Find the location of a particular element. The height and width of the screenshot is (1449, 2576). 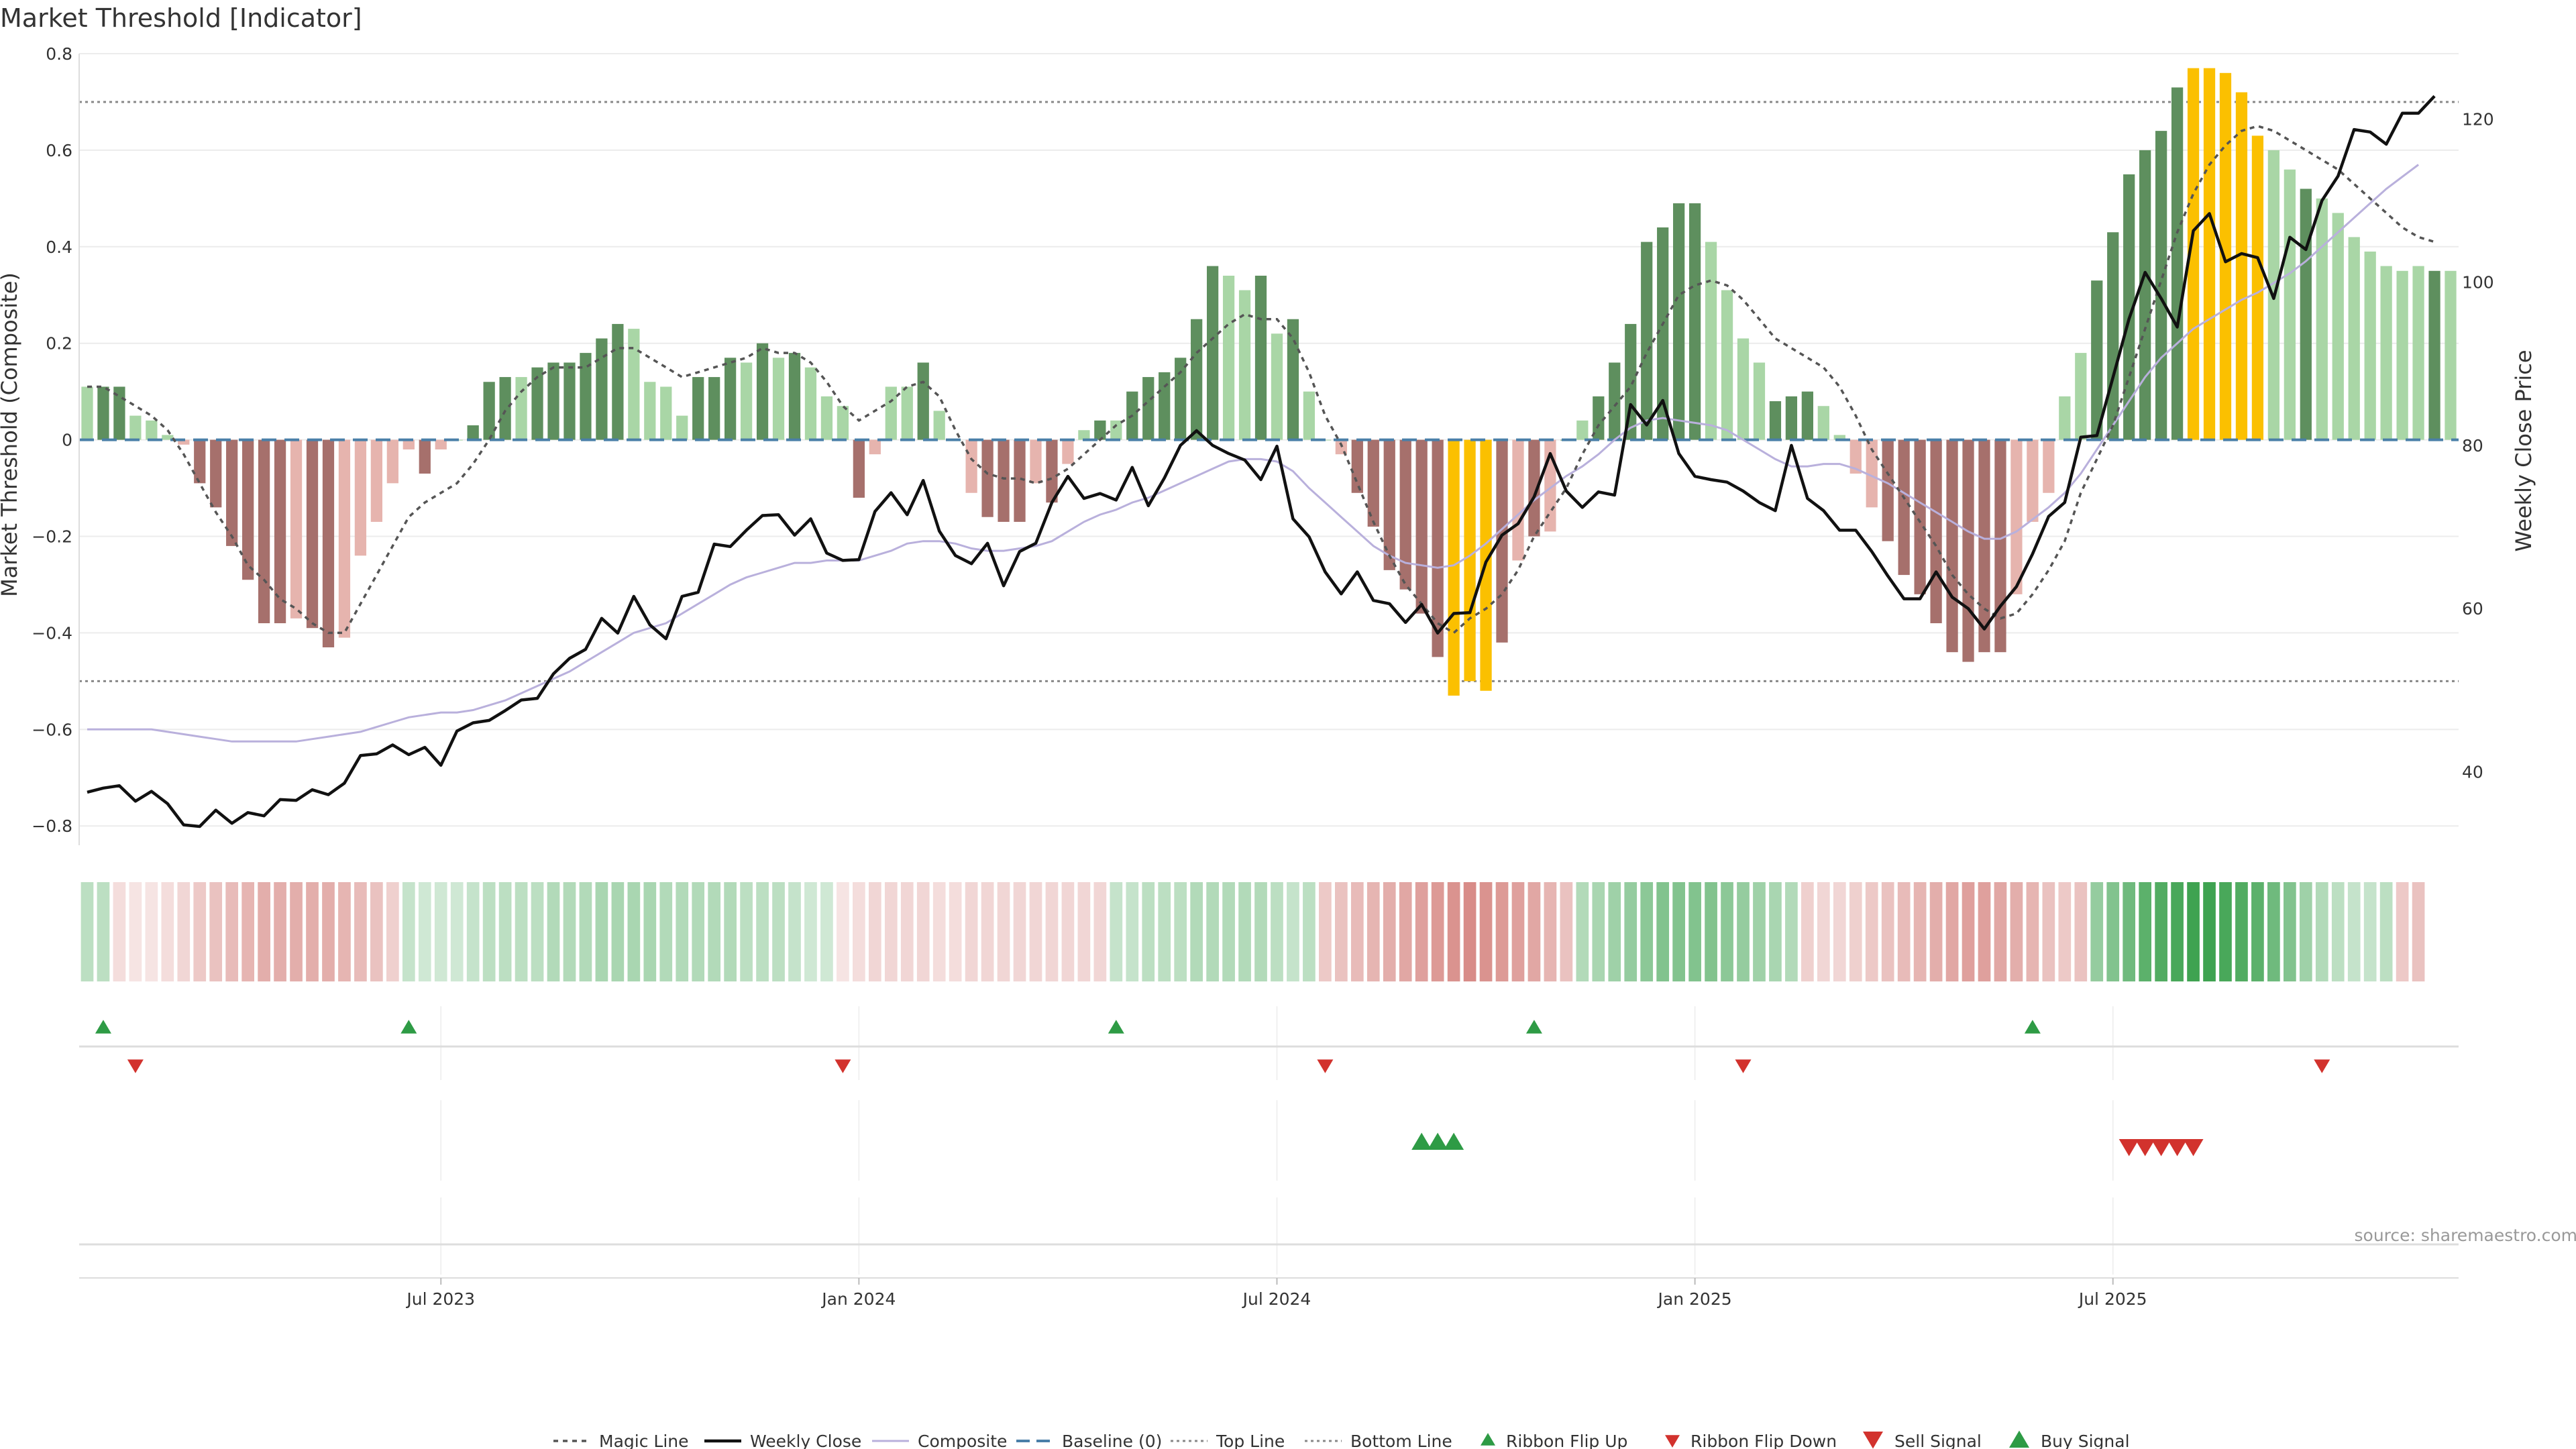

y-tick-label: 0.6 is located at coordinates (59, 150).